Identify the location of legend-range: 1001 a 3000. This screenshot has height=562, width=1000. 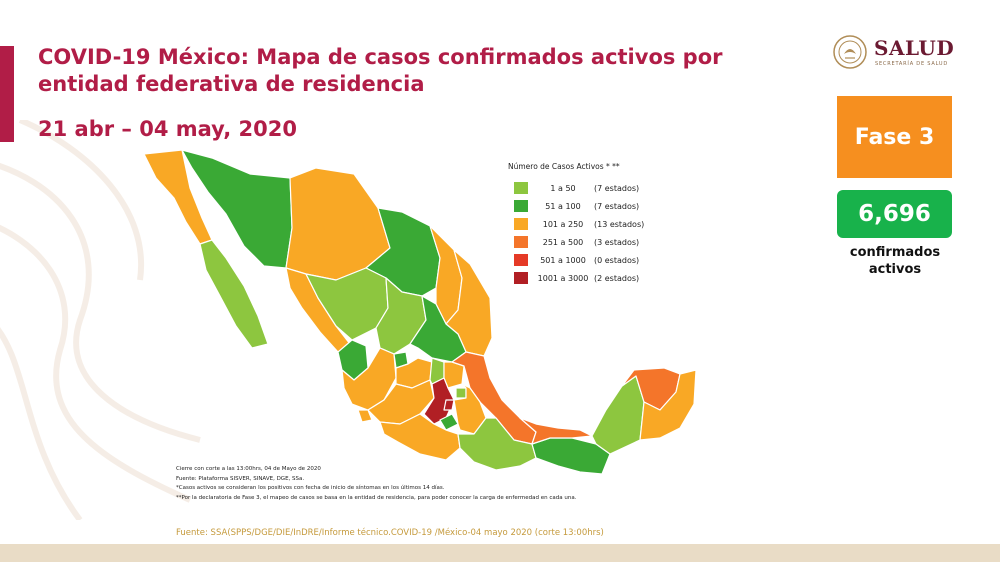
(563, 278).